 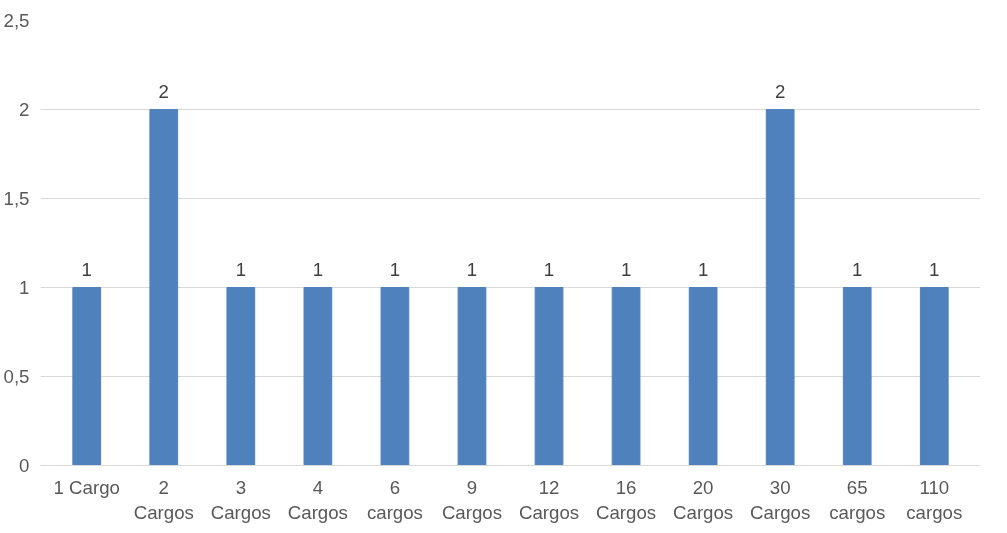 I want to click on x-tick-label: 6 cargos, so click(x=394, y=499).